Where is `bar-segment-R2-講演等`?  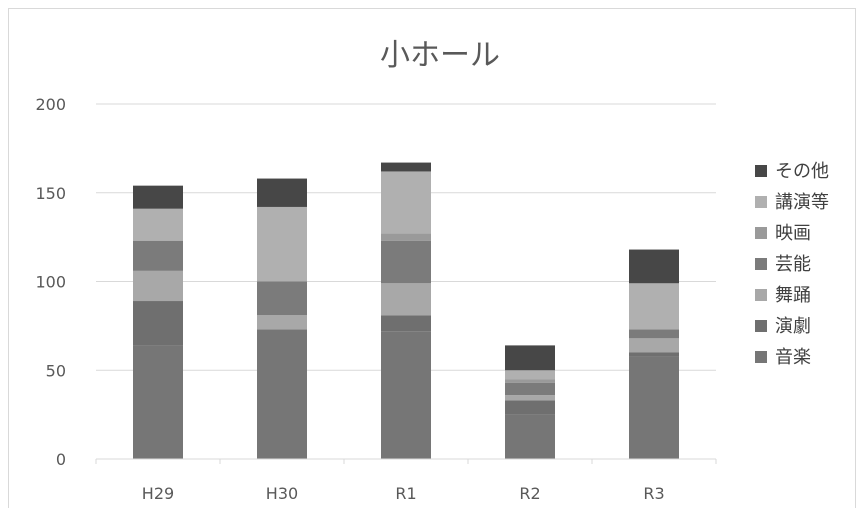
bar-segment-R2-講演等 is located at coordinates (530, 375).